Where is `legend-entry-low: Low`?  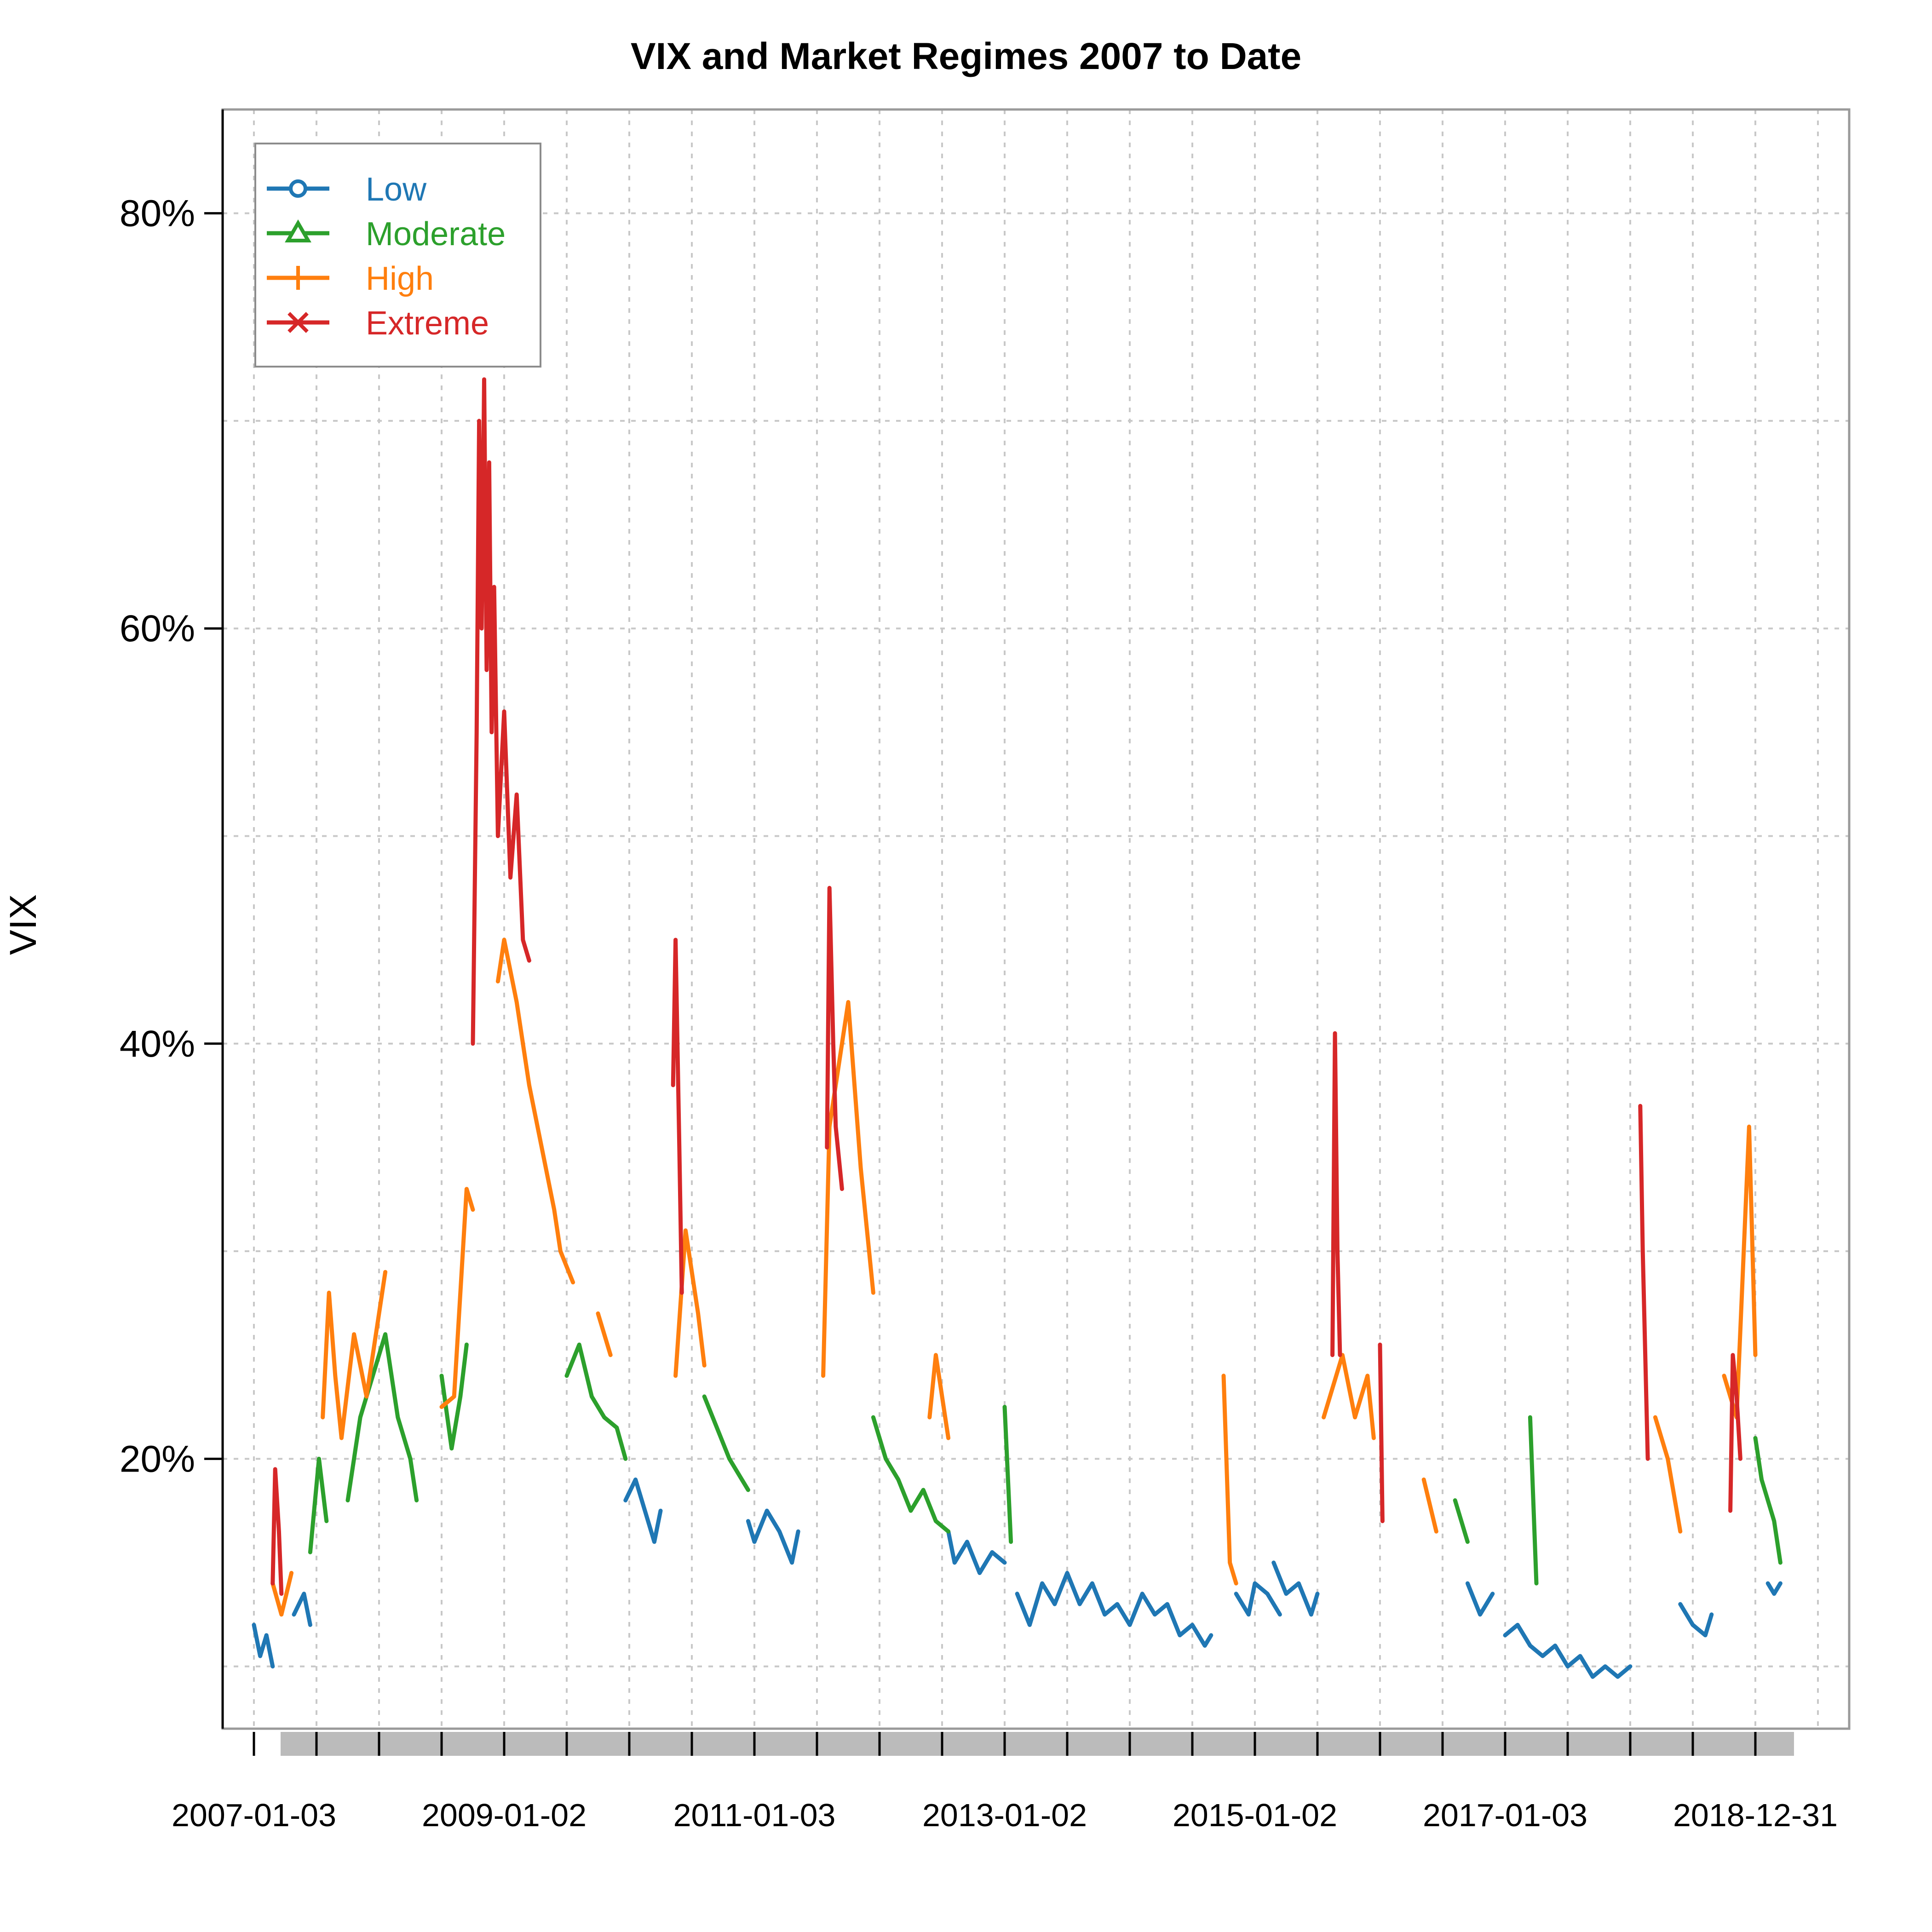
legend-entry-low: Low is located at coordinates (347, 189).